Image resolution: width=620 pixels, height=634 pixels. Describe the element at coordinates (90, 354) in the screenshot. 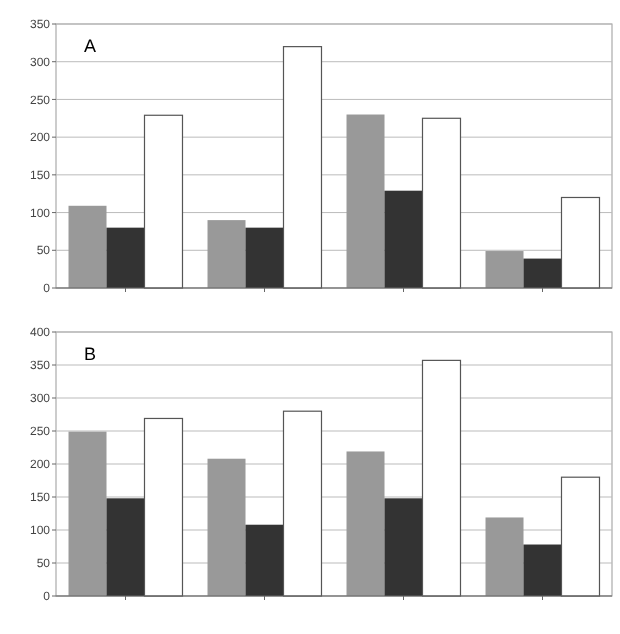

I see `text: B` at that location.